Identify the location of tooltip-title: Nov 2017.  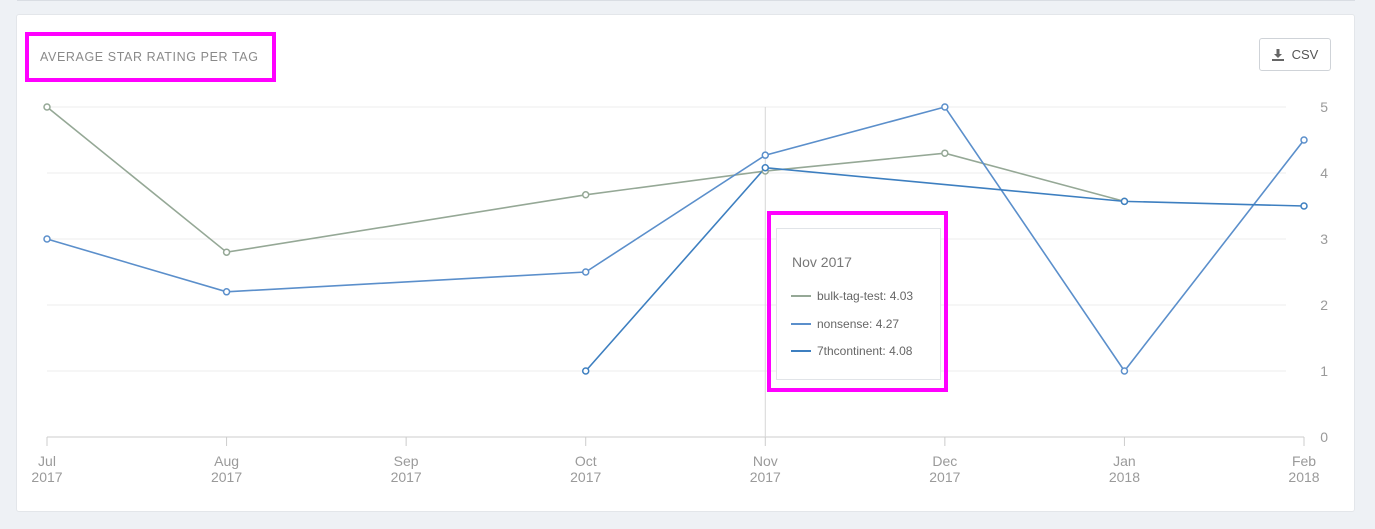
(822, 262).